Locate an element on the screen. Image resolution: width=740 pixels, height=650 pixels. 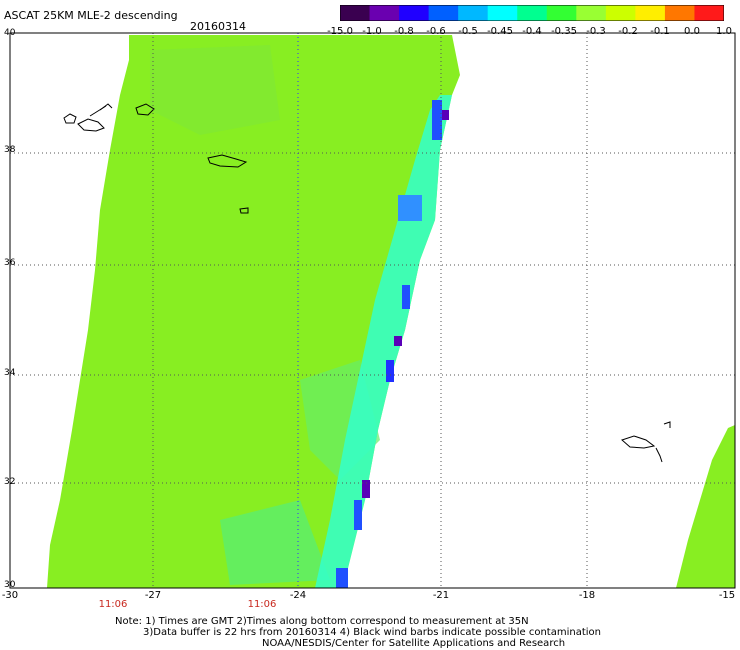
island-faial-pico is located at coordinates (91, 125).